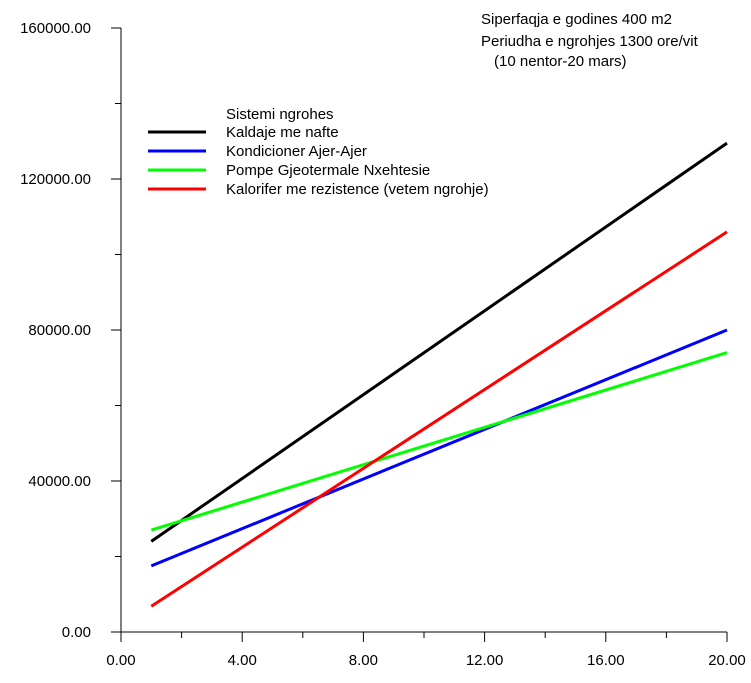 This screenshot has width=751, height=683. I want to click on x-tick-label: 16.00, so click(606, 660).